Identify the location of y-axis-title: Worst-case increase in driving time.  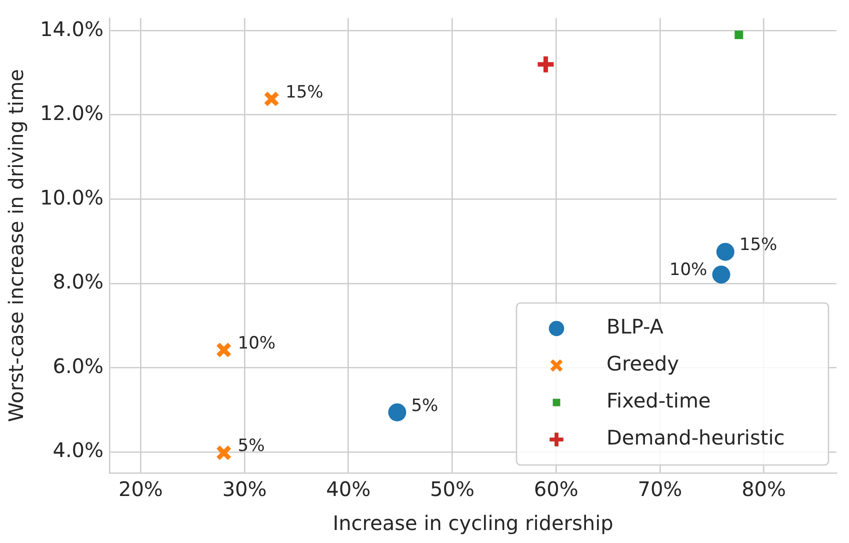
(16, 245).